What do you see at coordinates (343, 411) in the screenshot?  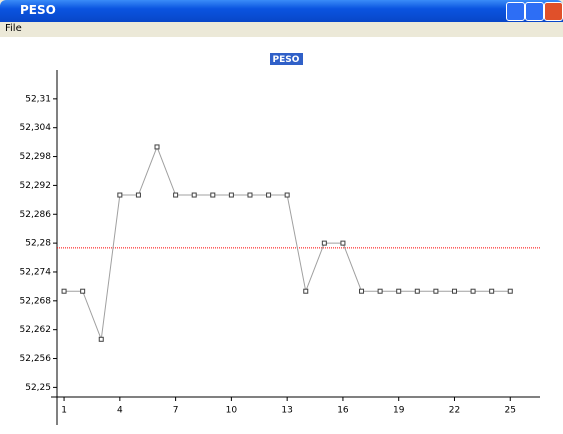 I see `x-tick-label: 16` at bounding box center [343, 411].